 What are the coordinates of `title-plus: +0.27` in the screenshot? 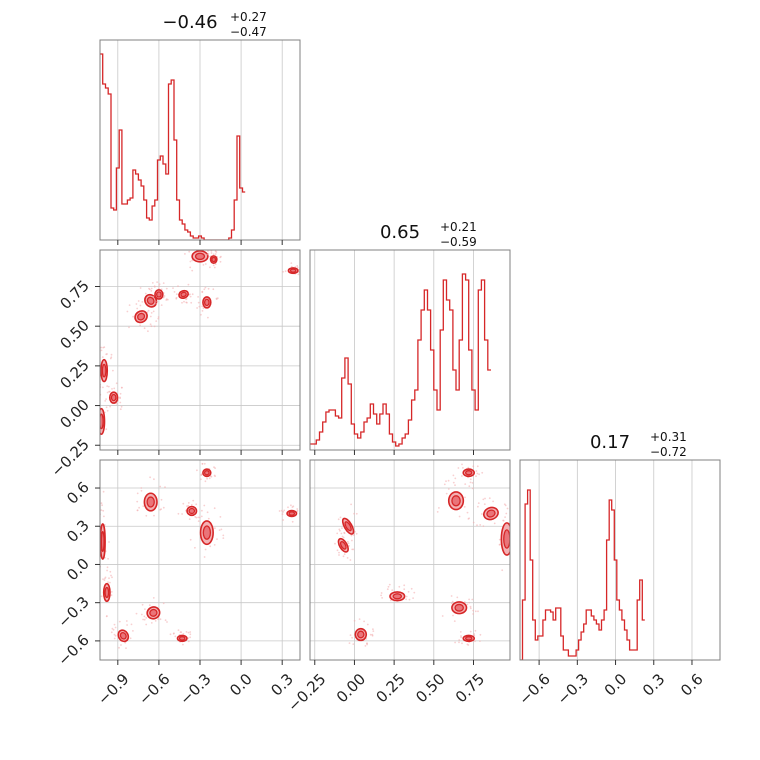 It's located at (248, 17).